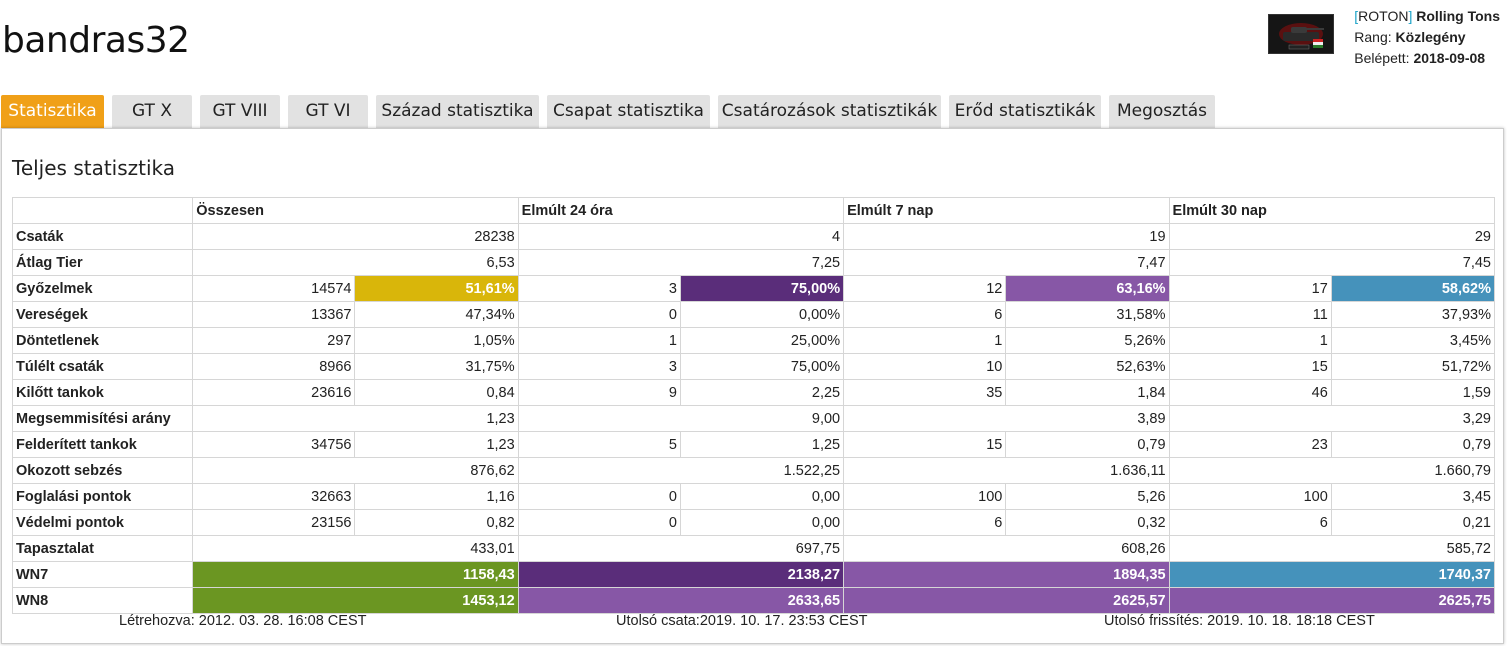  I want to click on table-row: Védelmi pontok 23156 0,82 0 0,00 6 0,32 6 0,21, so click(753, 522).